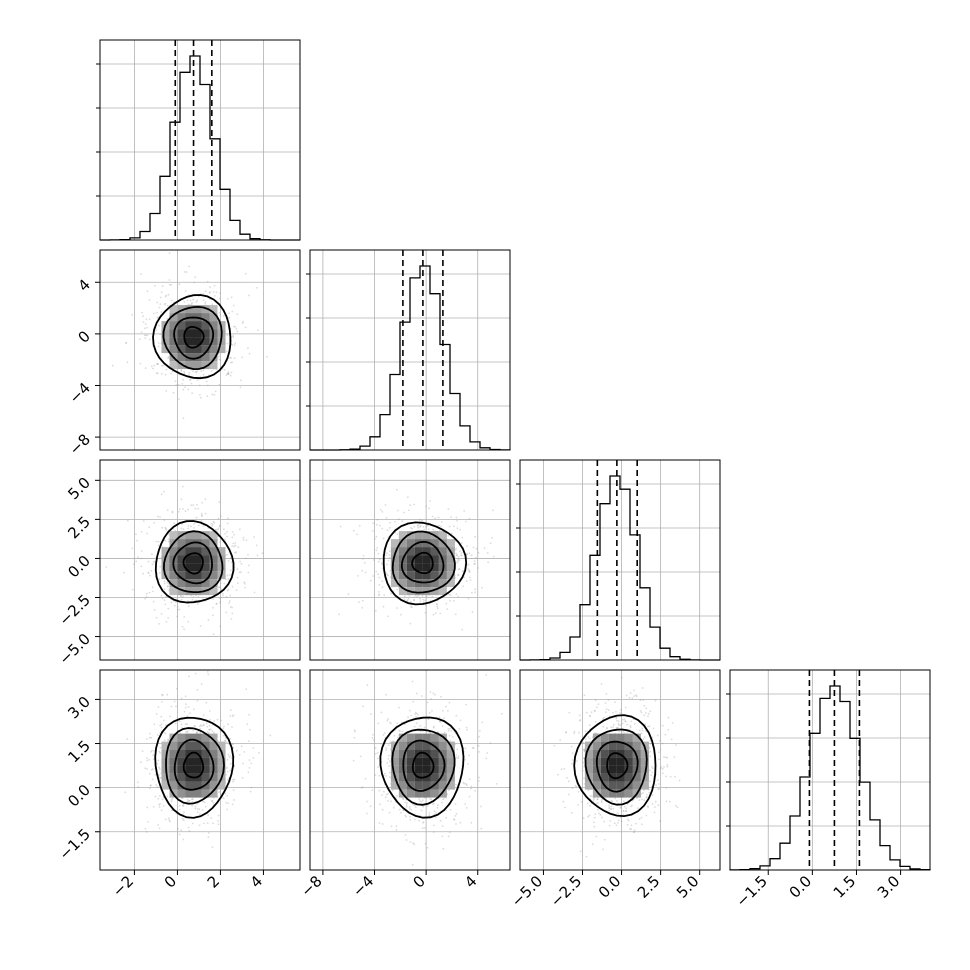  What do you see at coordinates (170, 881) in the screenshot?
I see `x-tick-label: 0` at bounding box center [170, 881].